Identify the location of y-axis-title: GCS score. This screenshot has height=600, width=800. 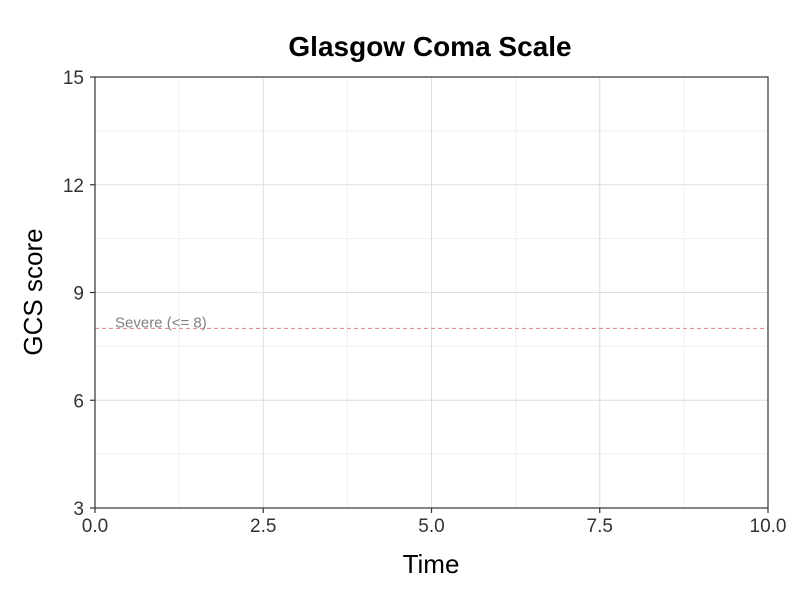
(33, 291).